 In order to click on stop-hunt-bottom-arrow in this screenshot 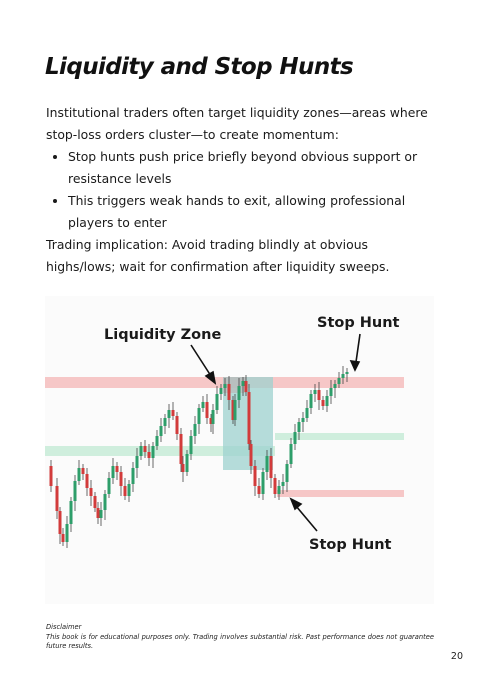, I will do `click(306, 518)`.